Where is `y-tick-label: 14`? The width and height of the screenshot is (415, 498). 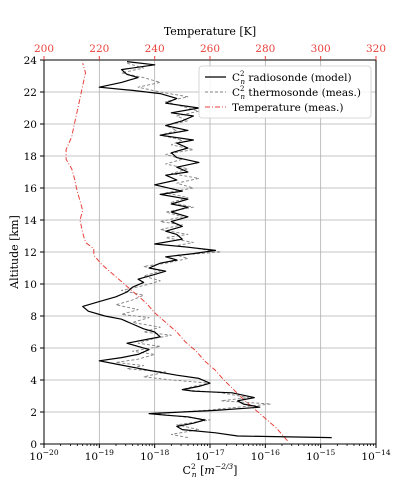
y-tick-label: 14 is located at coordinates (31, 221).